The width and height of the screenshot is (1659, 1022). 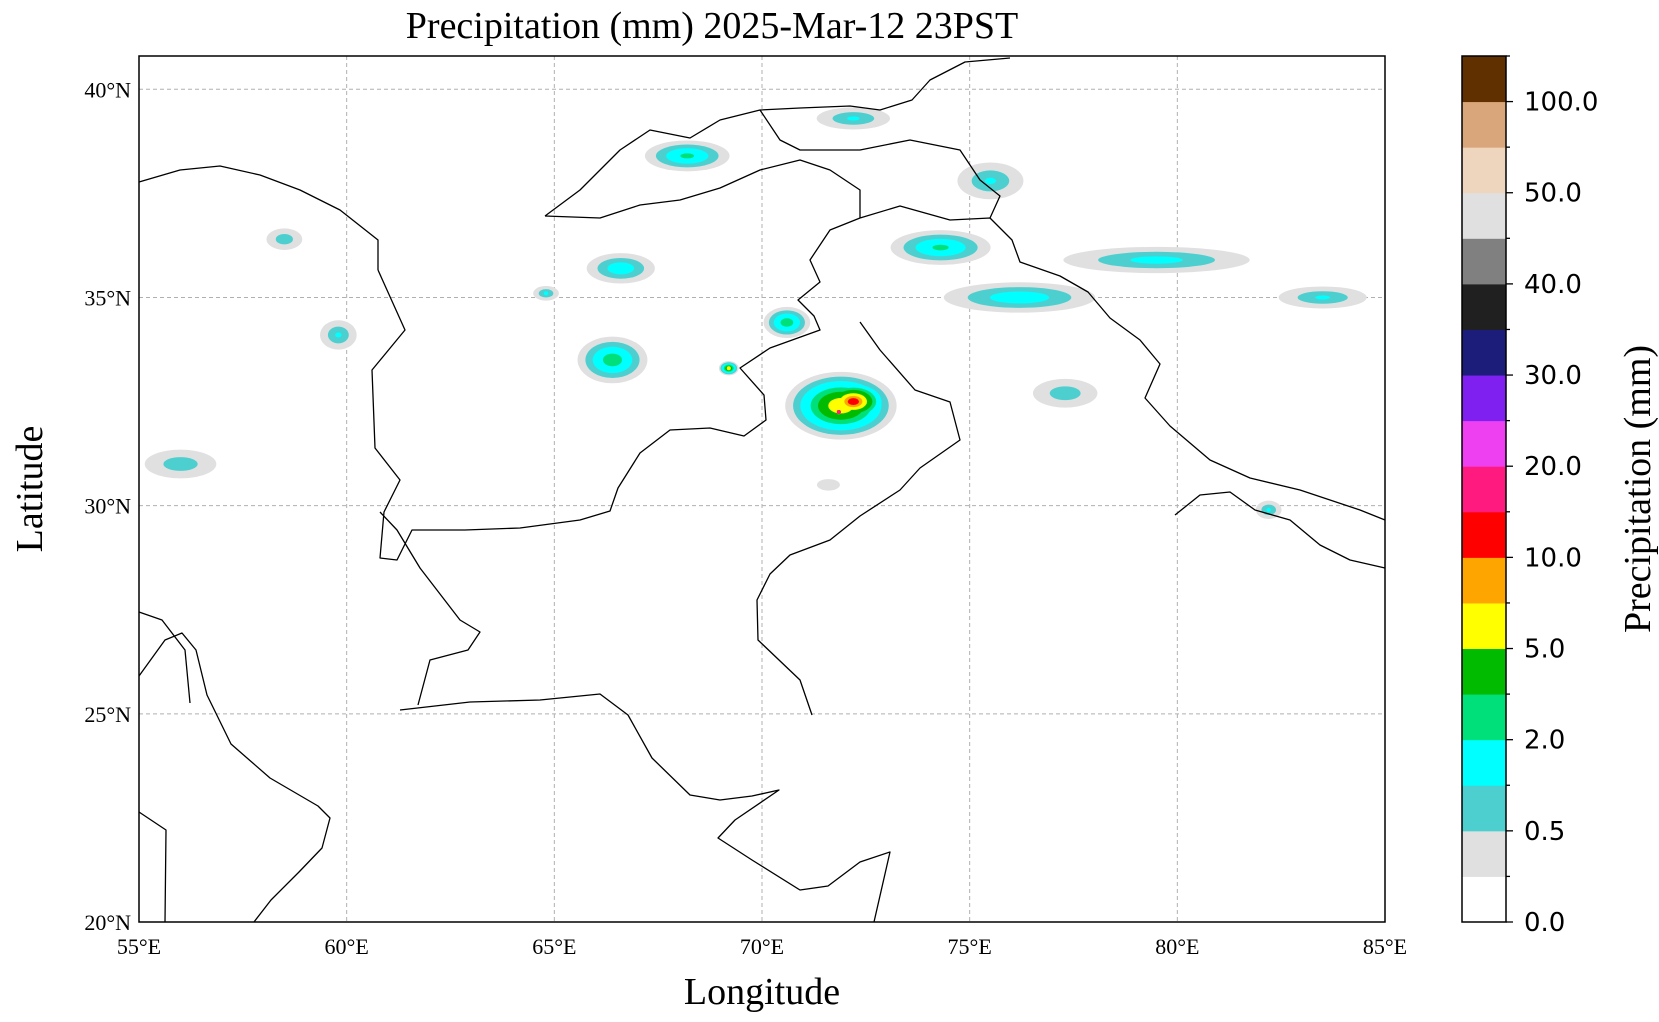 I want to click on y-tick-label: 40°N, so click(x=107, y=89).